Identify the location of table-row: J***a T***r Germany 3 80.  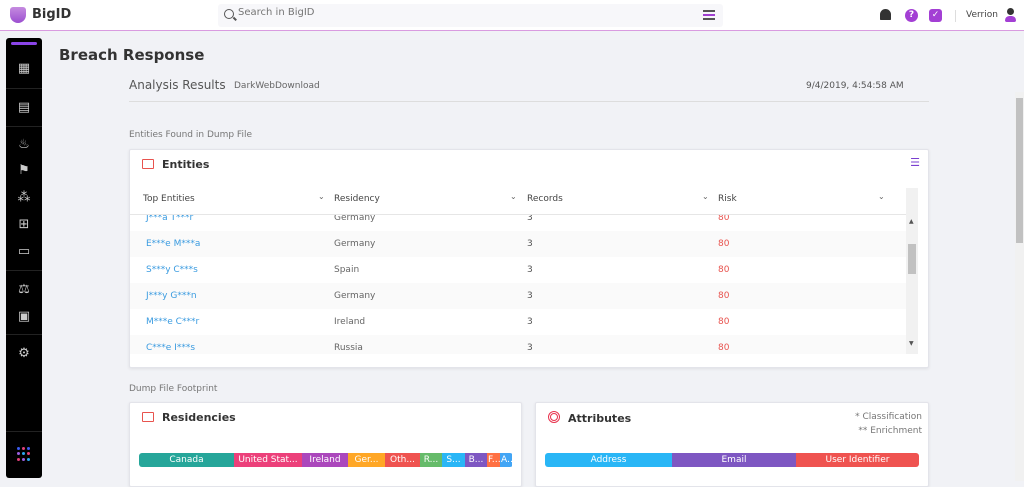
(518, 222).